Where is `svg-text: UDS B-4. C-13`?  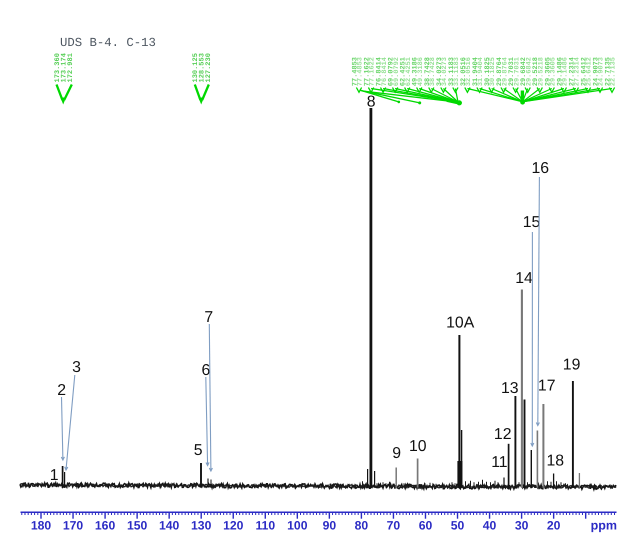 svg-text: UDS B-4. C-13 is located at coordinates (108, 43).